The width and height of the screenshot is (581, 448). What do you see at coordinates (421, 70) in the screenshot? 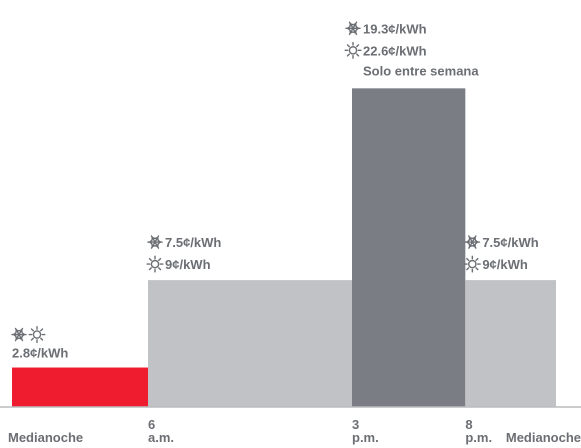
I see `weekday-note: Solo entre semana` at bounding box center [421, 70].